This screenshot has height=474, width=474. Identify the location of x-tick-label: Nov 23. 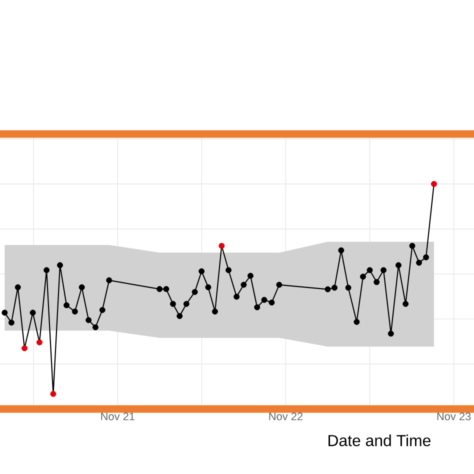
(454, 416).